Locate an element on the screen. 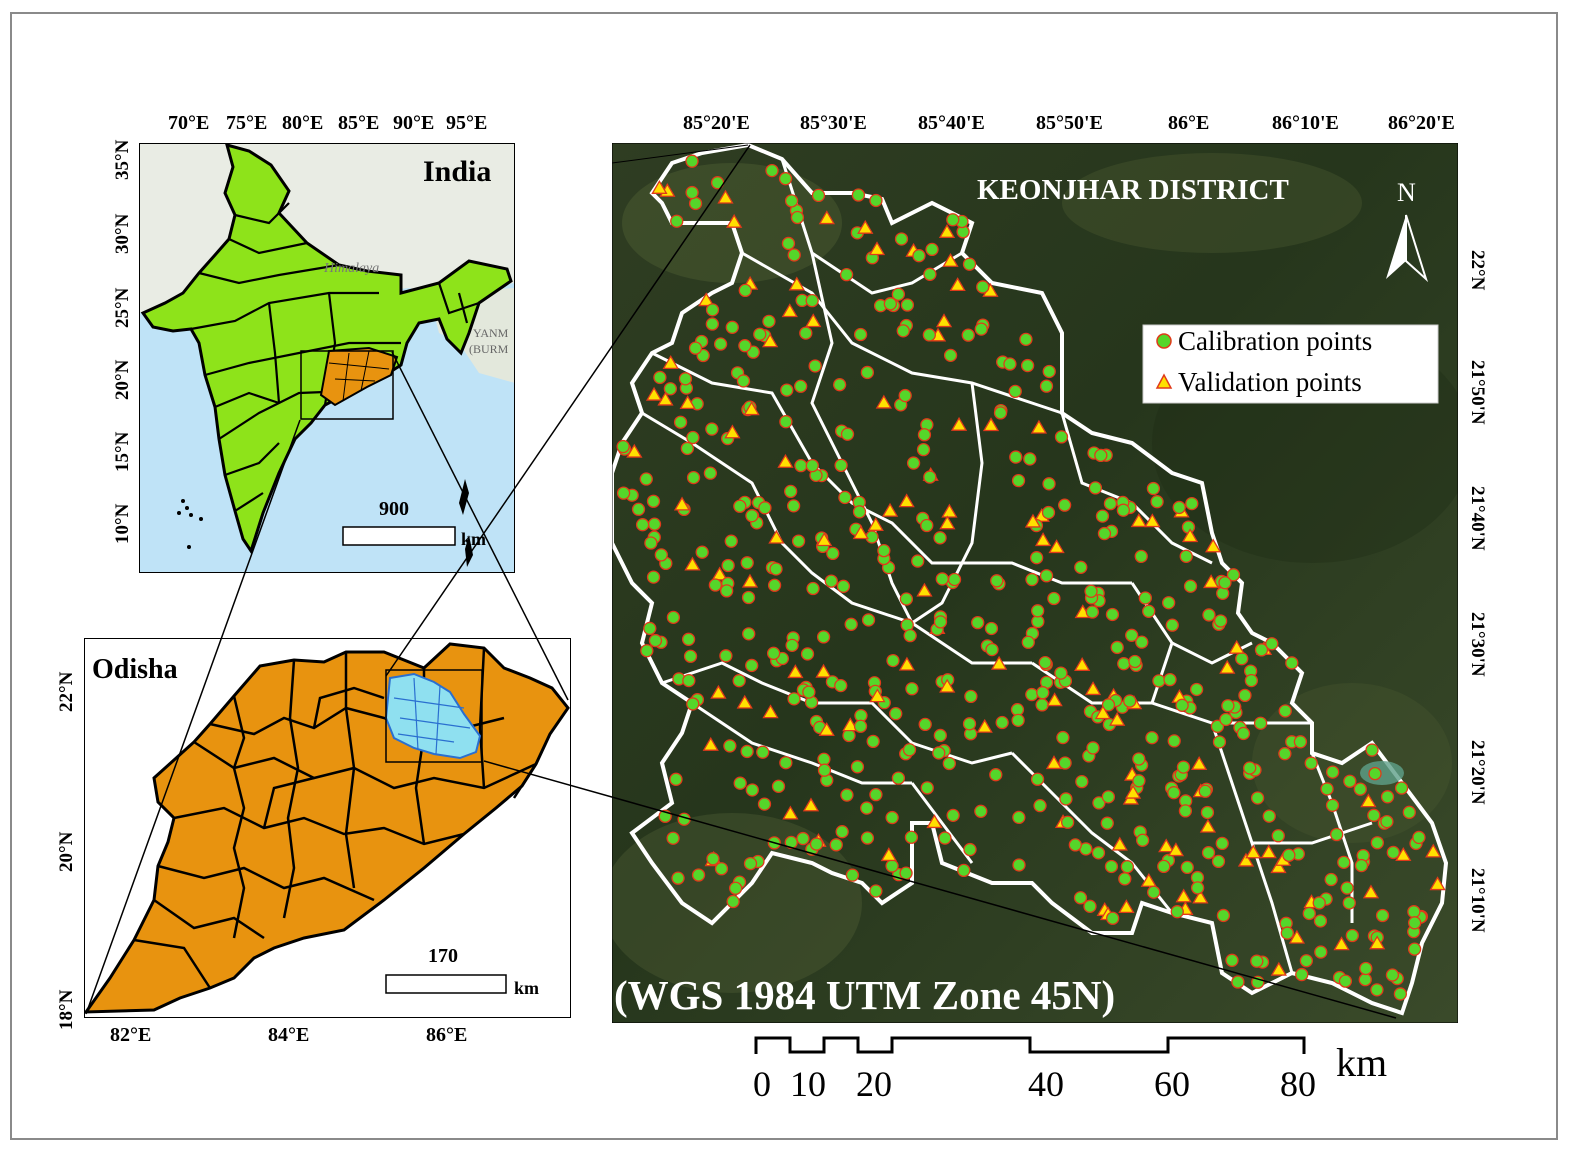  odisha-scale-unit: km is located at coordinates (526, 988).